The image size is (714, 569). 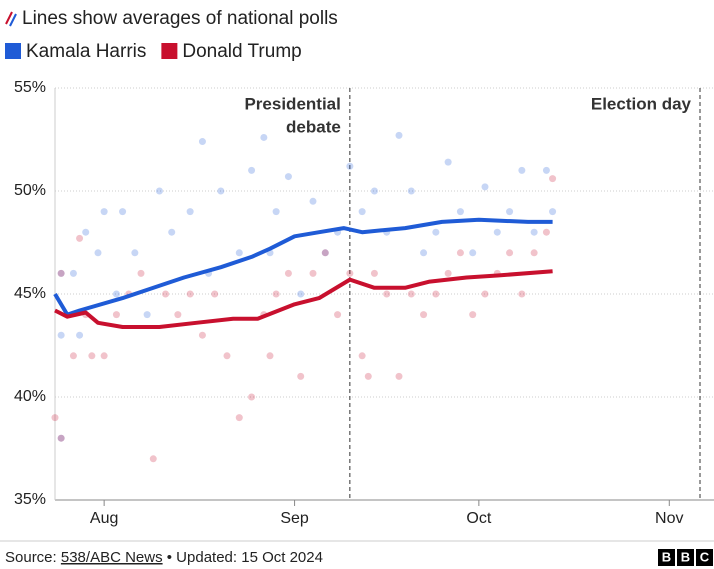 What do you see at coordinates (669, 518) in the screenshot?
I see `x-tick-label: Nov` at bounding box center [669, 518].